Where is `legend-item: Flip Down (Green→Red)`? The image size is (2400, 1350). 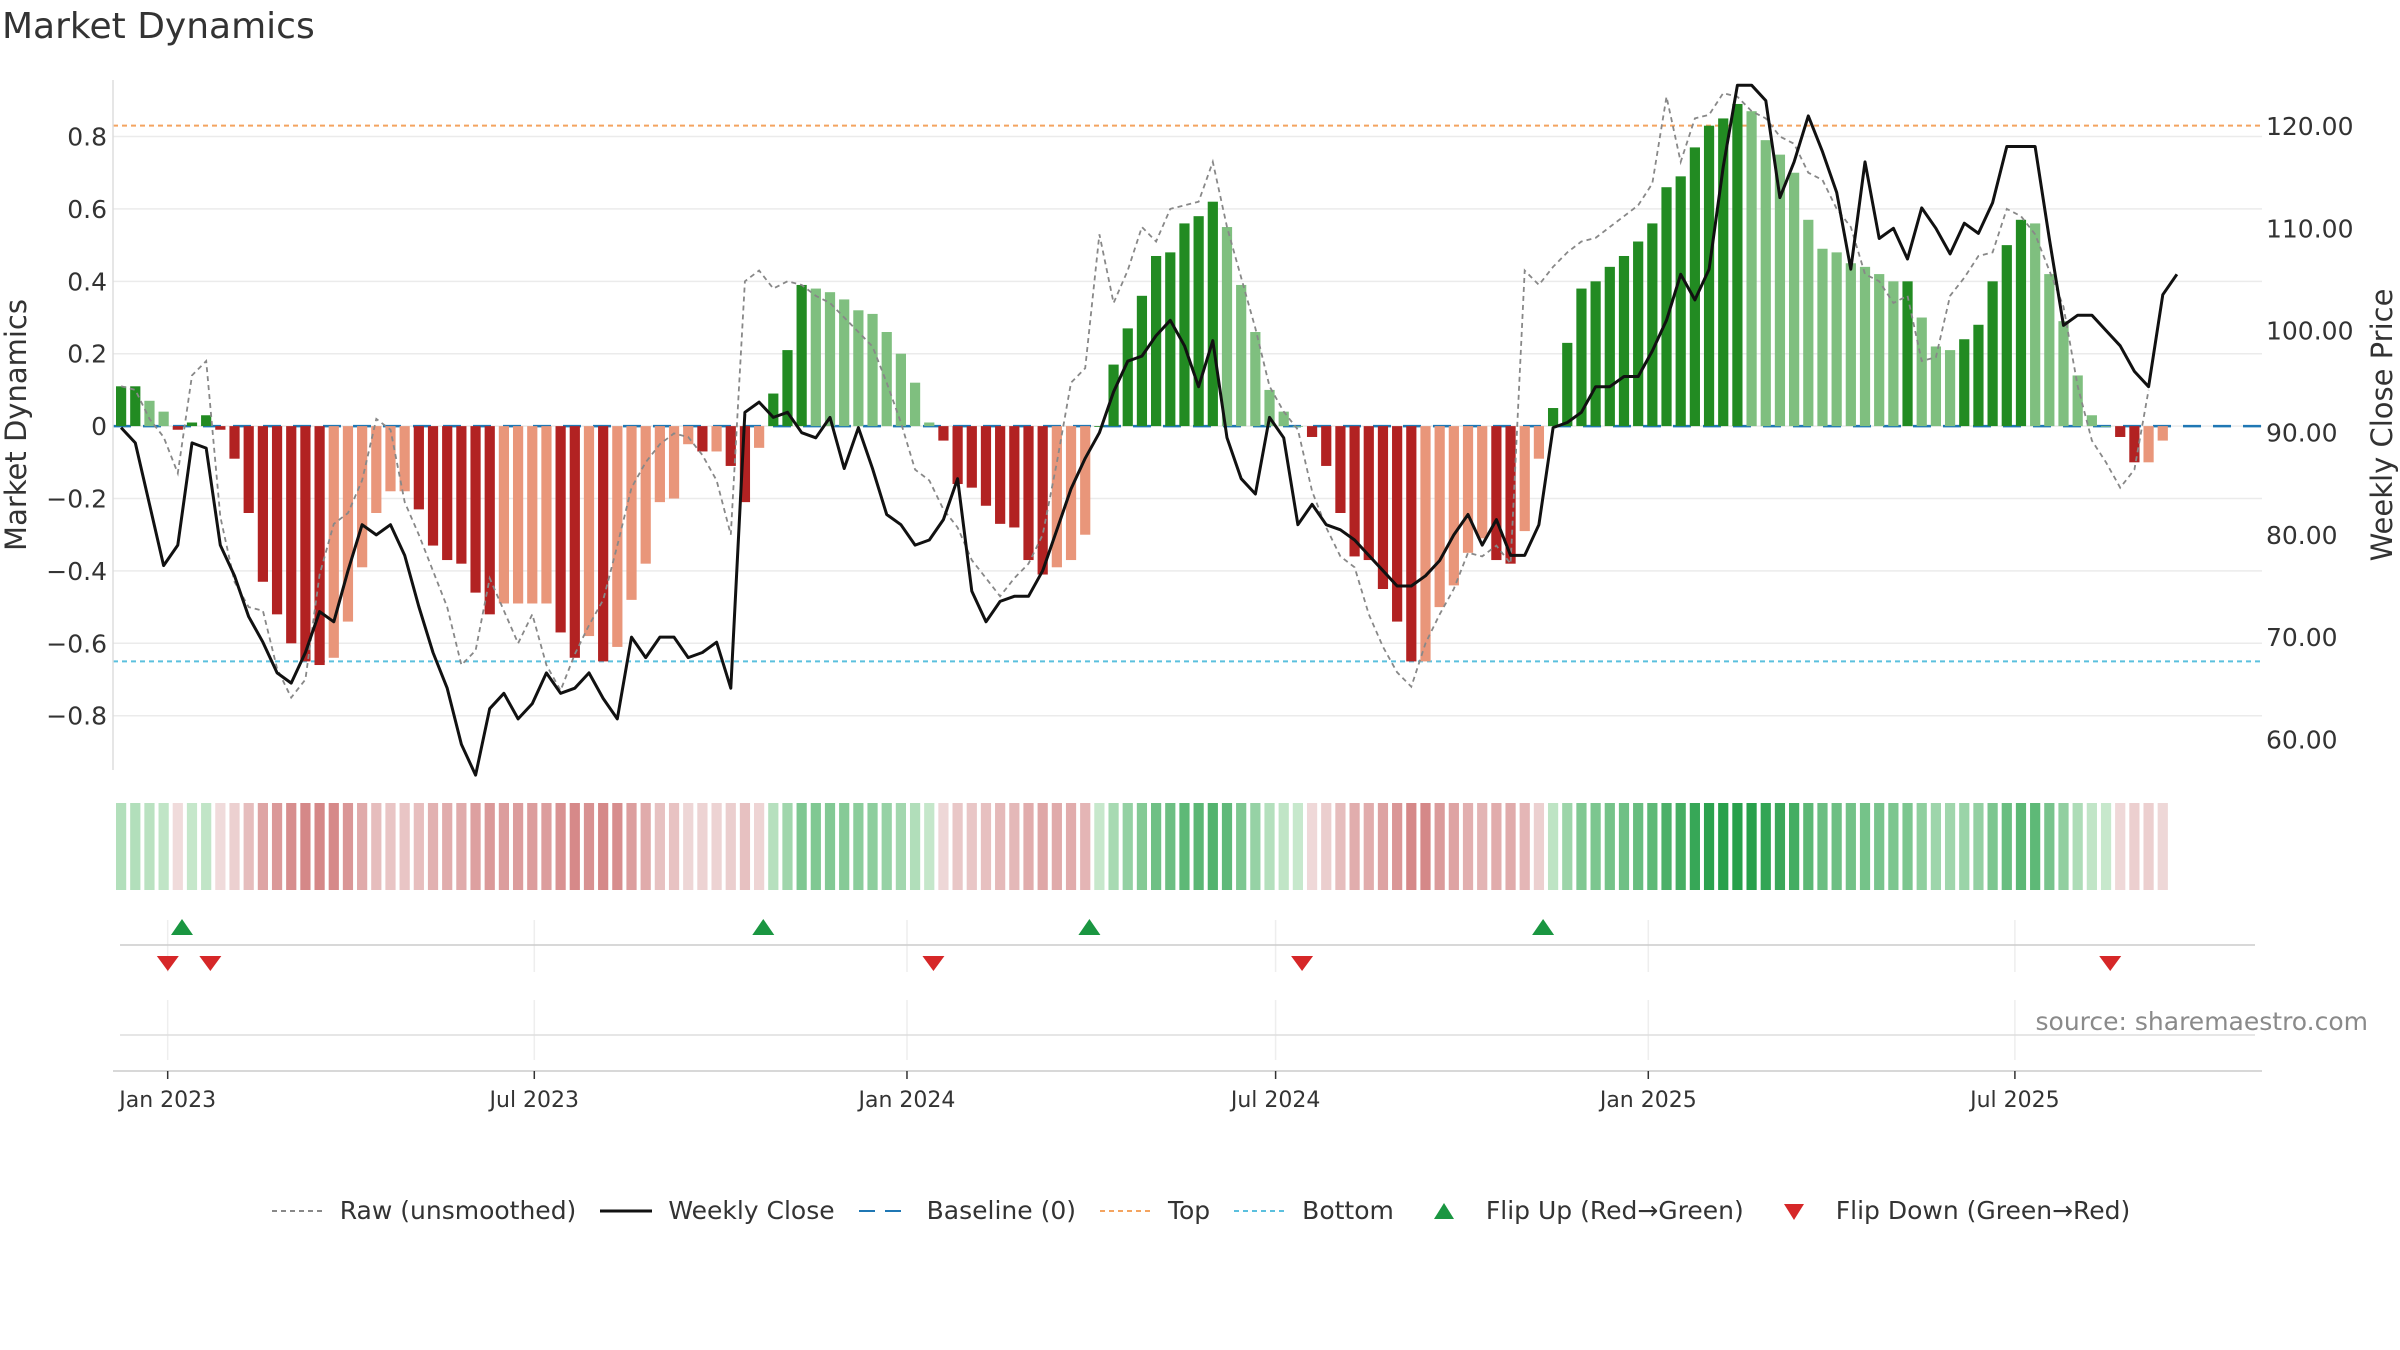 legend-item: Flip Down (Green→Red) is located at coordinates (1948, 1210).